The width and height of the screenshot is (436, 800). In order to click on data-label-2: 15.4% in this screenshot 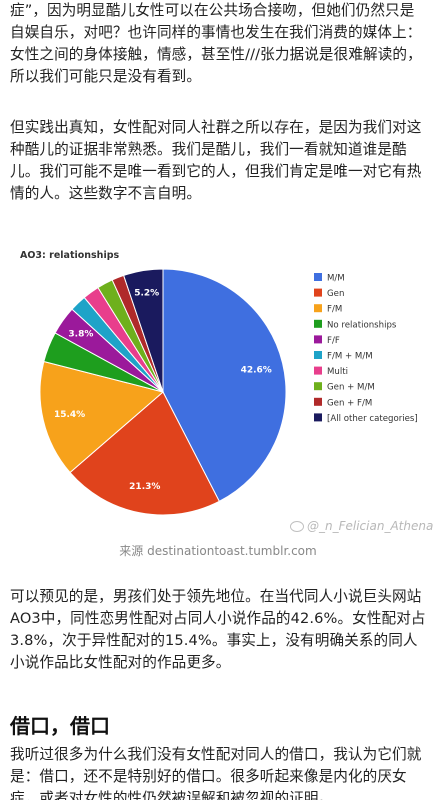, I will do `click(69, 415)`.